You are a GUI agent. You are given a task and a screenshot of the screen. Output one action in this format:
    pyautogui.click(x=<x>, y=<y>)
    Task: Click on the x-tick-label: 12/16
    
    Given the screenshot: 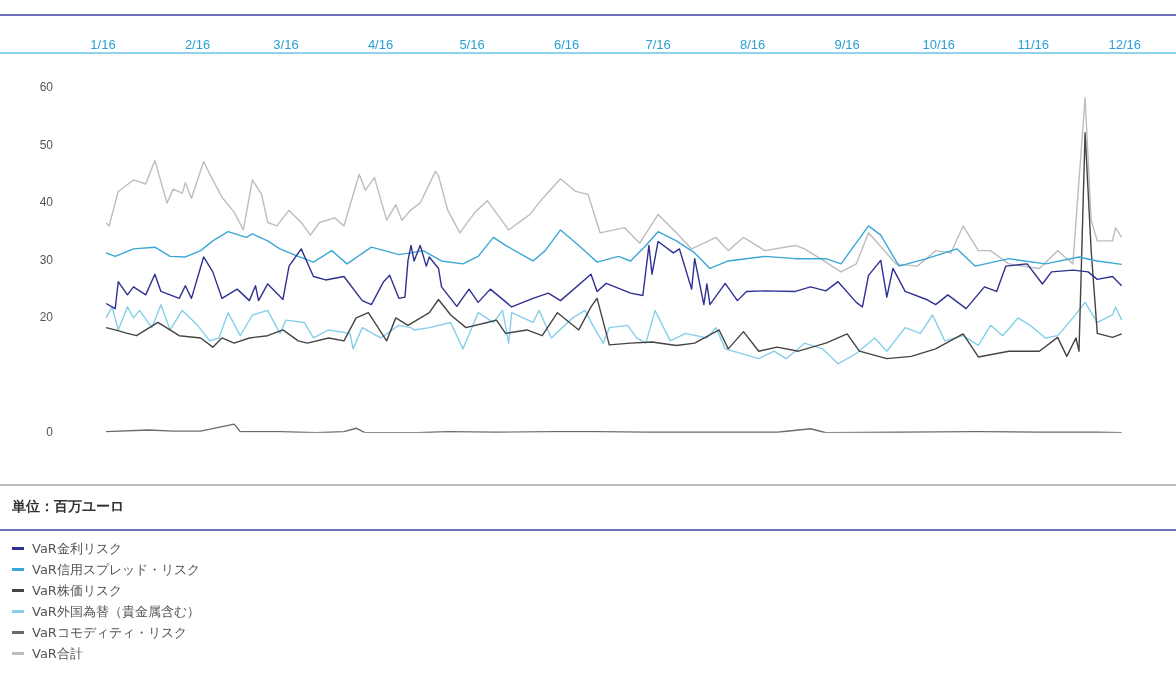 What is the action you would take?
    pyautogui.click(x=1125, y=44)
    